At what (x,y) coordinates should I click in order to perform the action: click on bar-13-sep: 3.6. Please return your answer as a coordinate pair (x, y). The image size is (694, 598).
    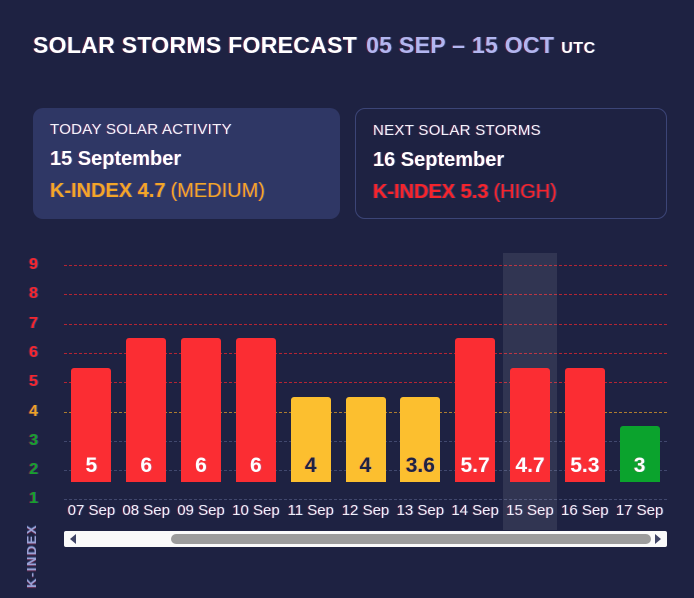
    Looking at the image, I should click on (420, 439).